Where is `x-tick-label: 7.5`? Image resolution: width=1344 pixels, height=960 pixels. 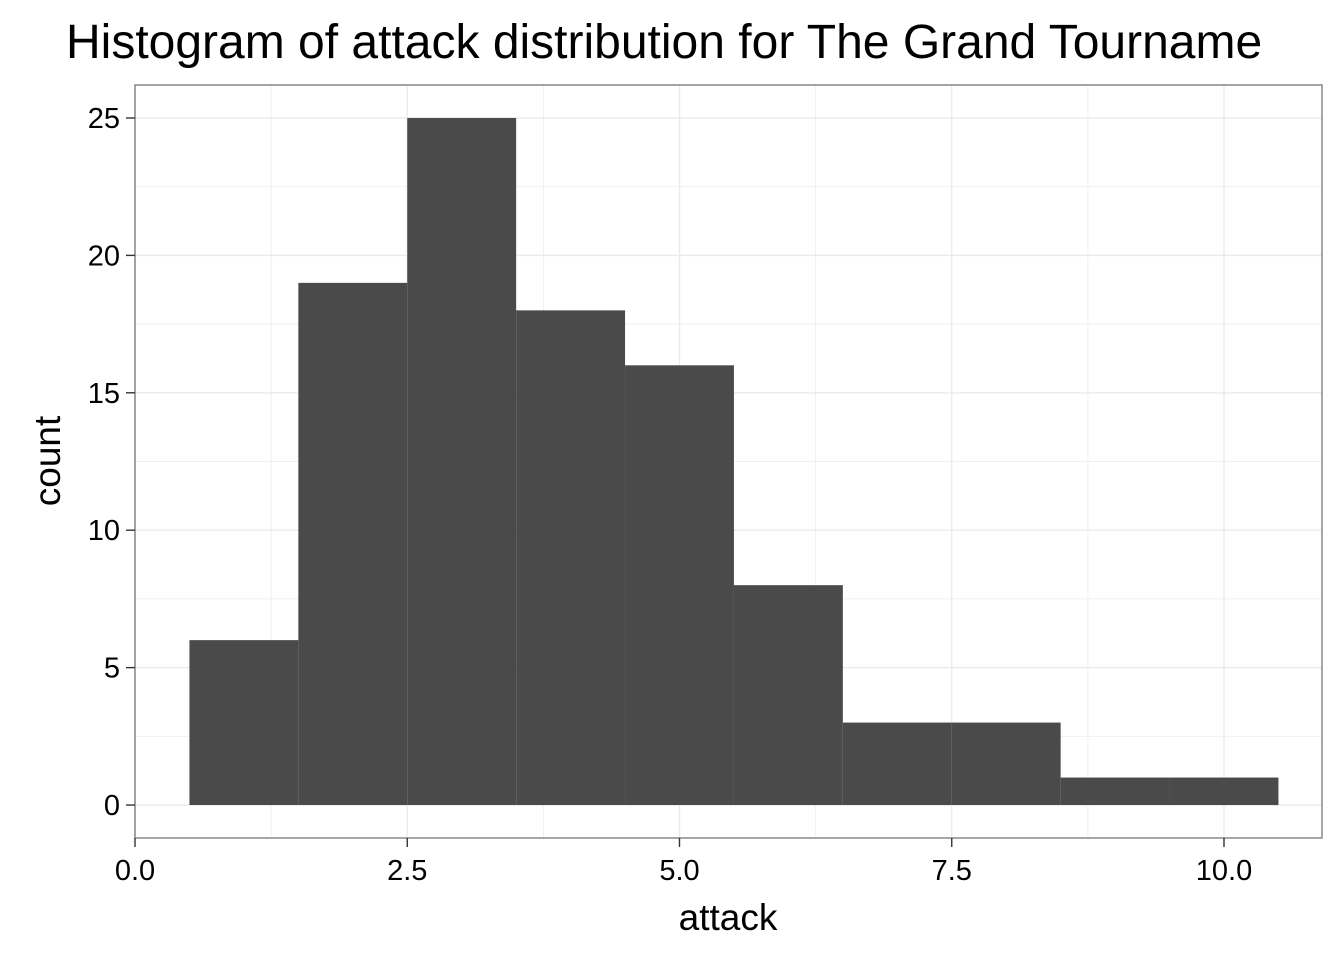
x-tick-label: 7.5 is located at coordinates (952, 871).